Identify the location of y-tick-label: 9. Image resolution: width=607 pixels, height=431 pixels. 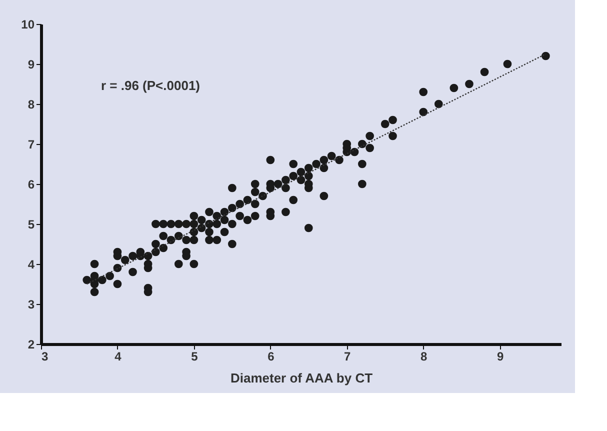
(31, 65).